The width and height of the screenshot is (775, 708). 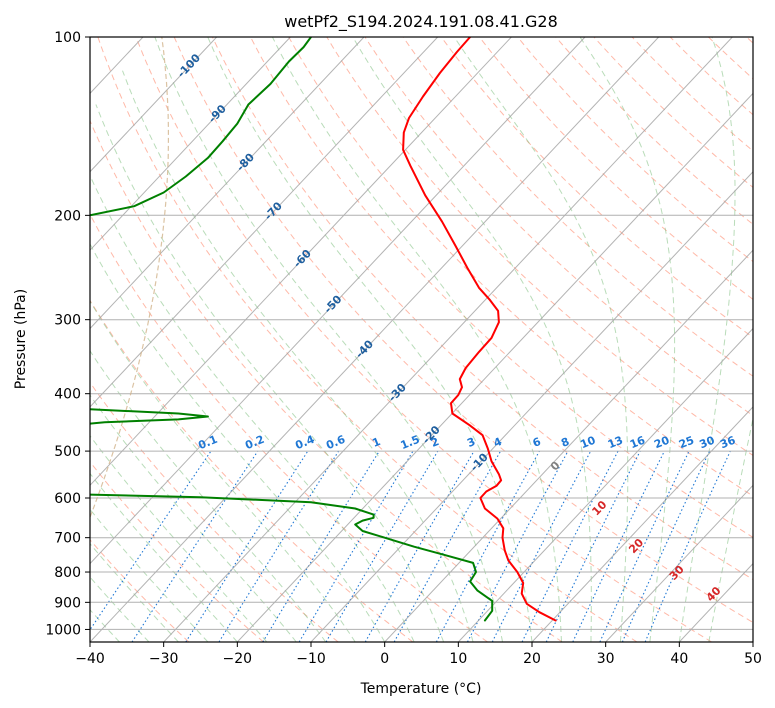 What do you see at coordinates (458, 659) in the screenshot?
I see `x-tick-label: 10` at bounding box center [458, 659].